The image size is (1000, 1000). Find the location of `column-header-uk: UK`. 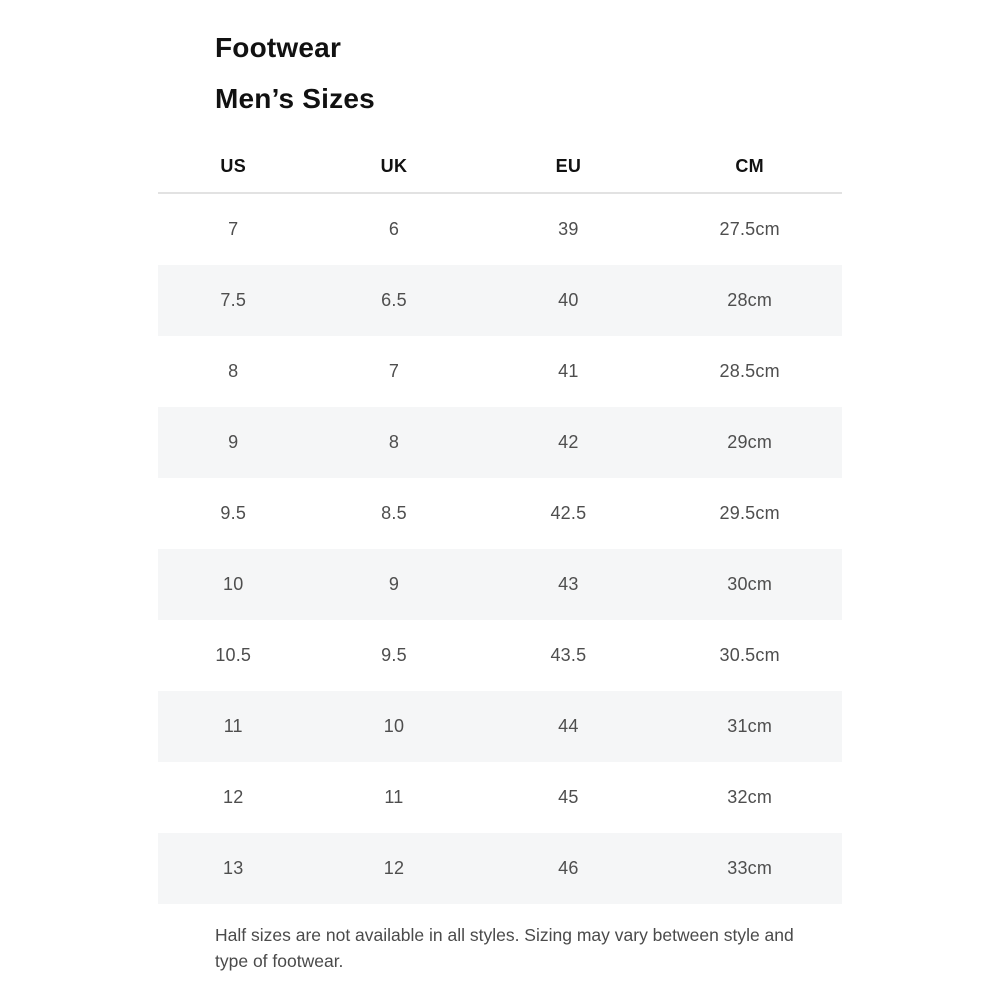

column-header-uk: UK is located at coordinates (394, 167).